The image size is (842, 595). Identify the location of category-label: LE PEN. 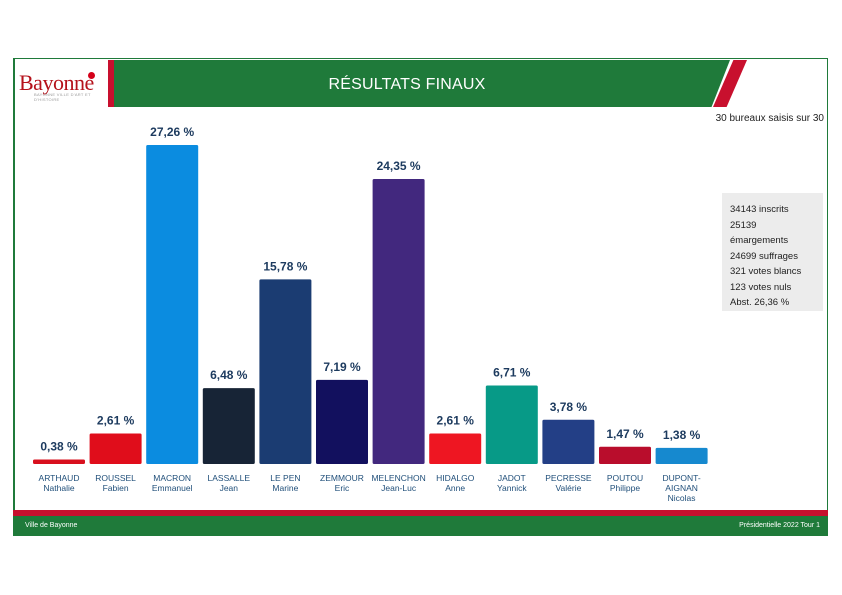
(285, 478).